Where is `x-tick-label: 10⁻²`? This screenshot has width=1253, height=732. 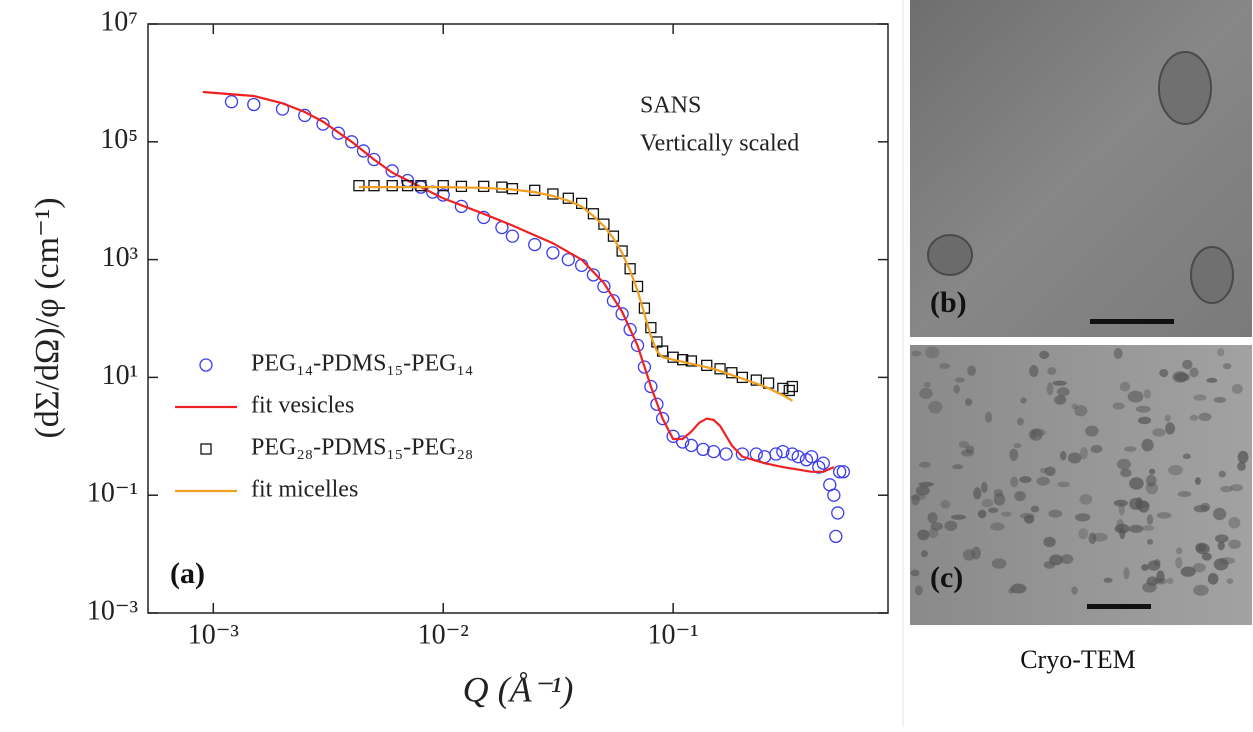
x-tick-label: 10⁻² is located at coordinates (443, 634).